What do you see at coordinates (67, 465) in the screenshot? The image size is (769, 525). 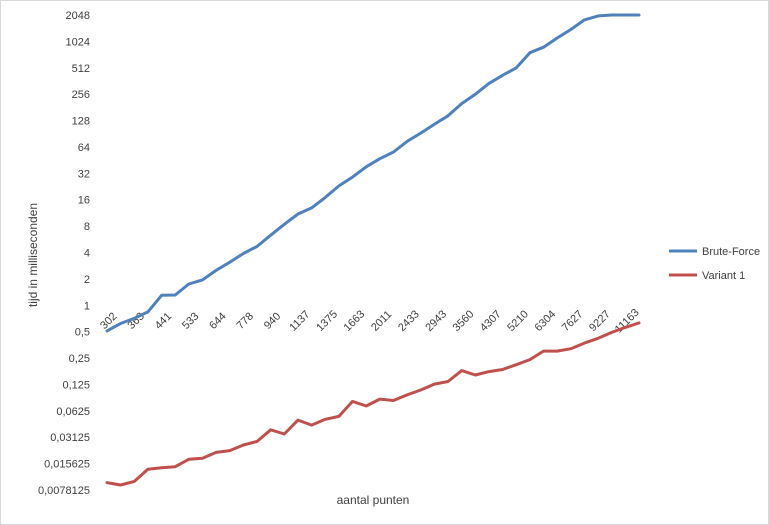 I see `y-tick-label: 0,015625` at bounding box center [67, 465].